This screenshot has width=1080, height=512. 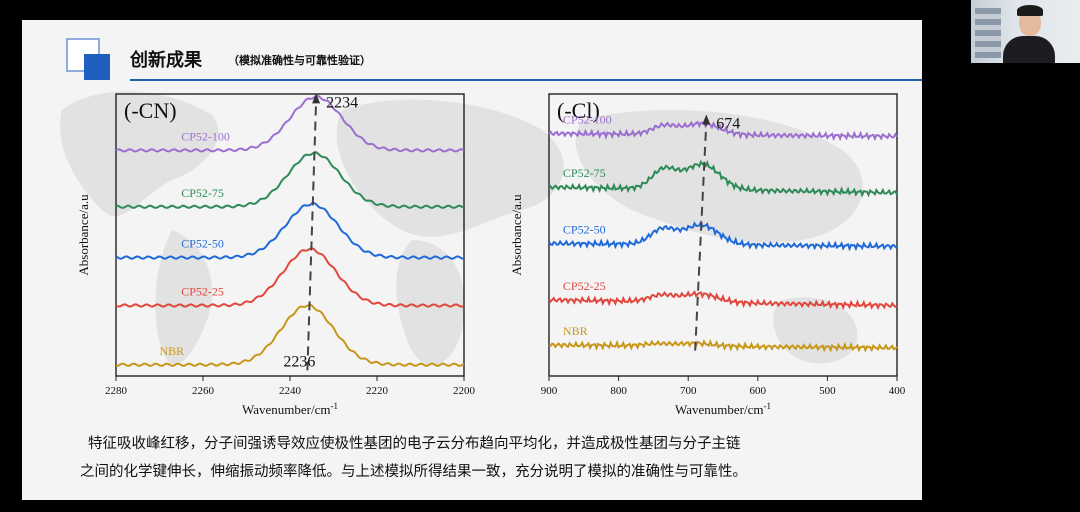 I want to click on x-tick-label: 600, so click(x=758, y=391).